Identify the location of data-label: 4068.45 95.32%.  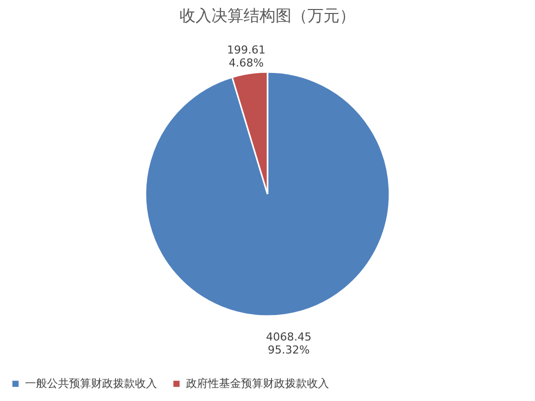
(289, 343).